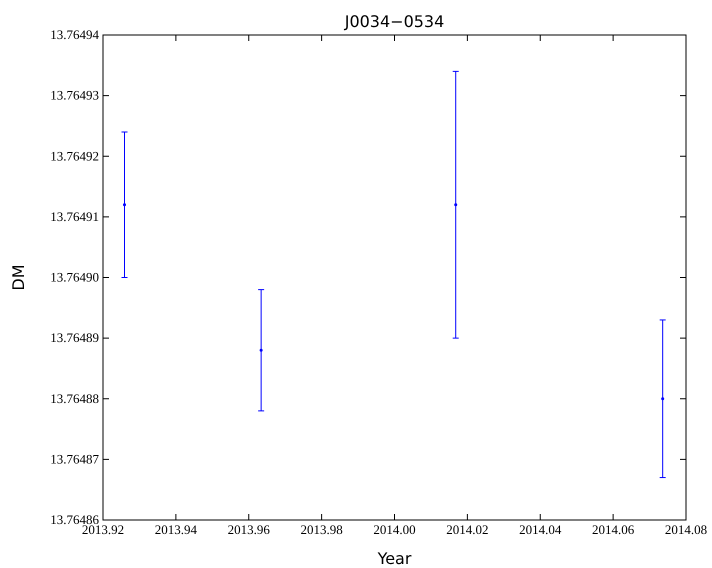 Image resolution: width=712 pixels, height=568 pixels. Describe the element at coordinates (75, 34) in the screenshot. I see `y-tick-label: 13.76494` at that location.